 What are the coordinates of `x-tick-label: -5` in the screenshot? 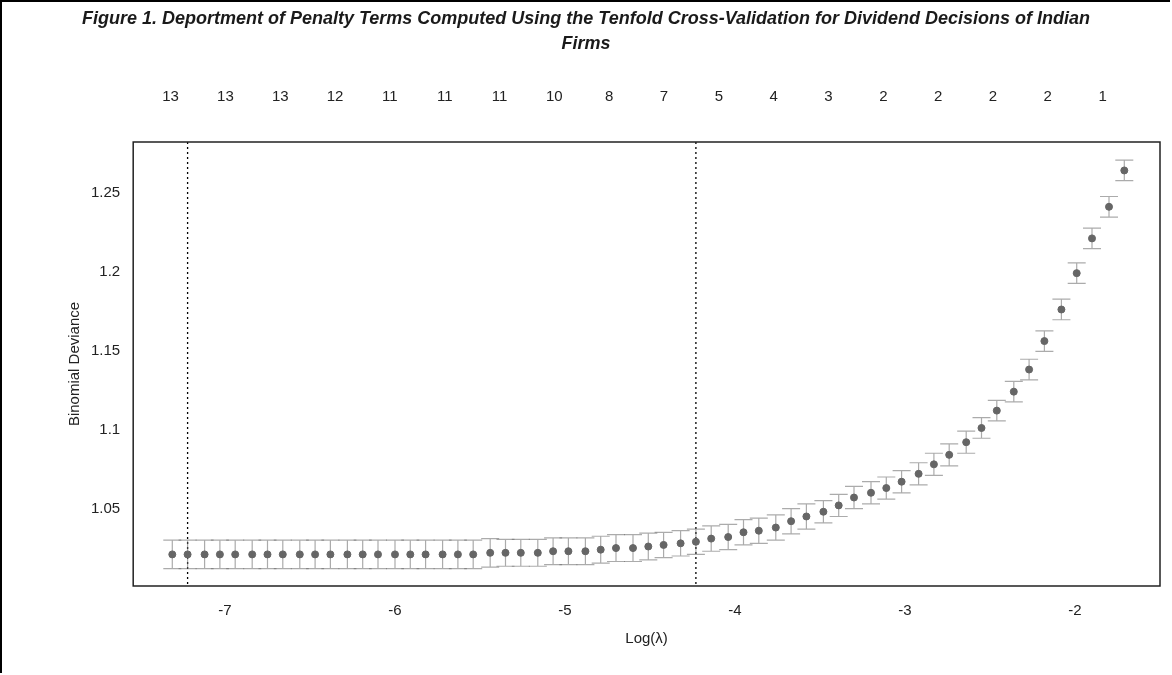 It's located at (565, 610).